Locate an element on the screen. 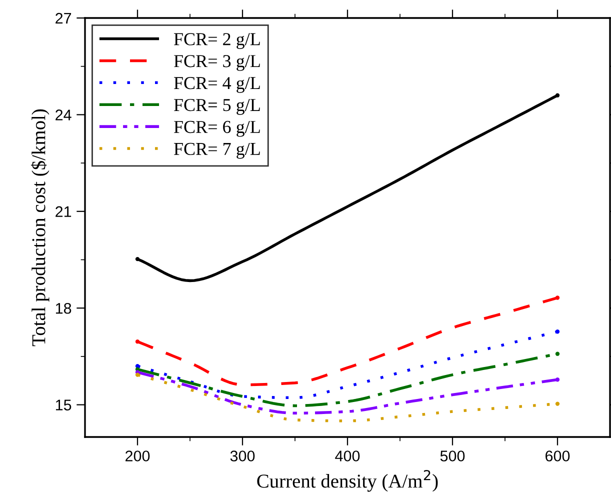 Image resolution: width=611 pixels, height=504 pixels. legend-label: FCR= 5 g/L is located at coordinates (217, 106).